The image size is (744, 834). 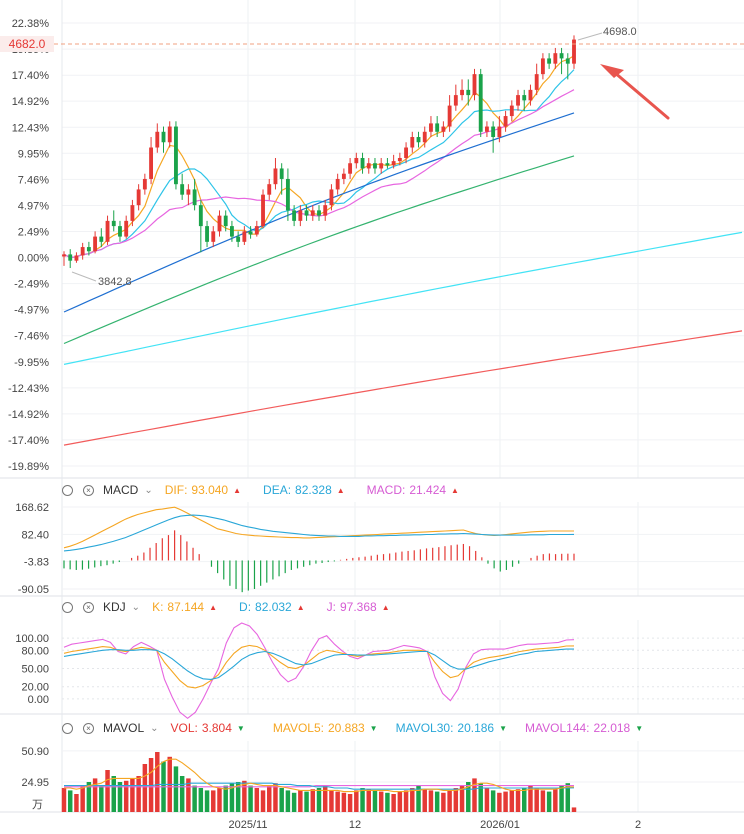 I want to click on mavol144-label: MAVOL144:, so click(x=557, y=728).